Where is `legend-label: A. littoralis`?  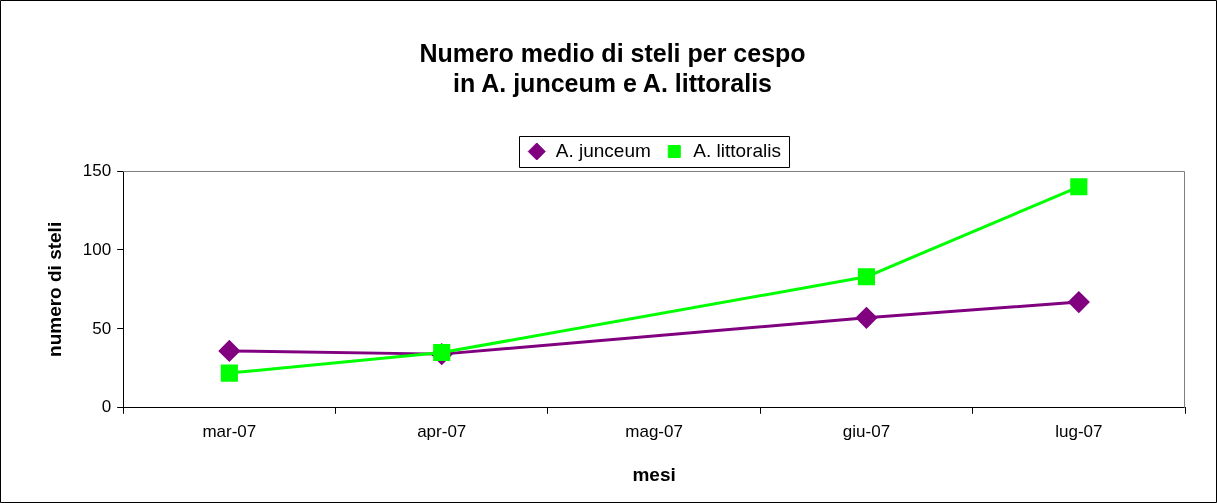
legend-label: A. littoralis is located at coordinates (737, 150).